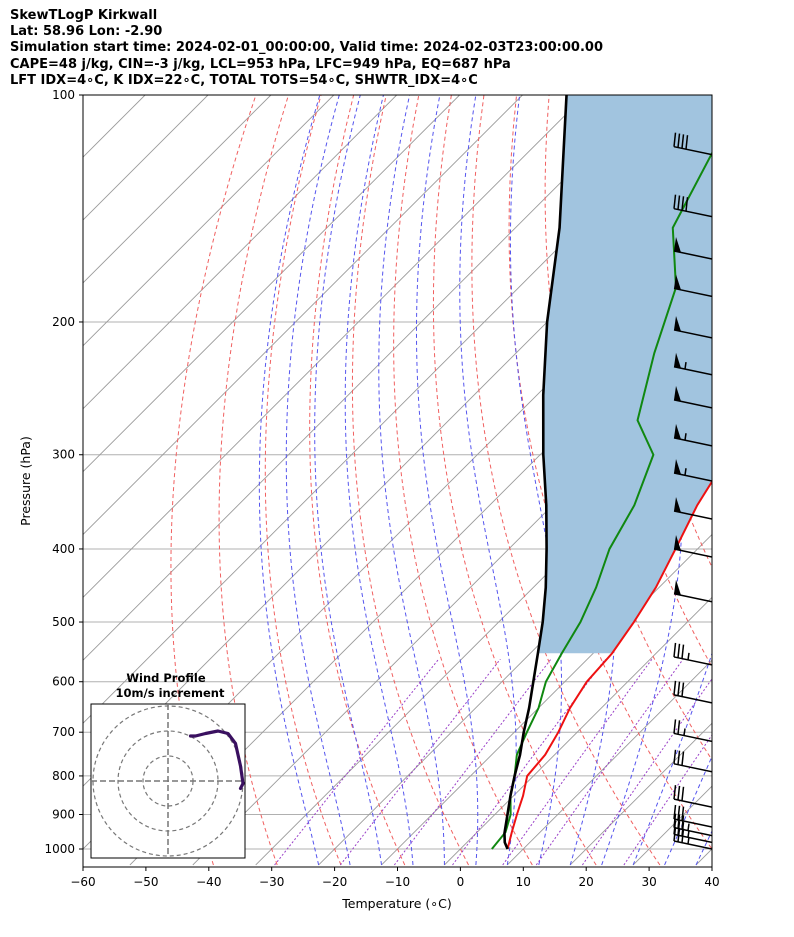 This screenshot has width=794, height=937. I want to click on parcel-profile, so click(535, 472).